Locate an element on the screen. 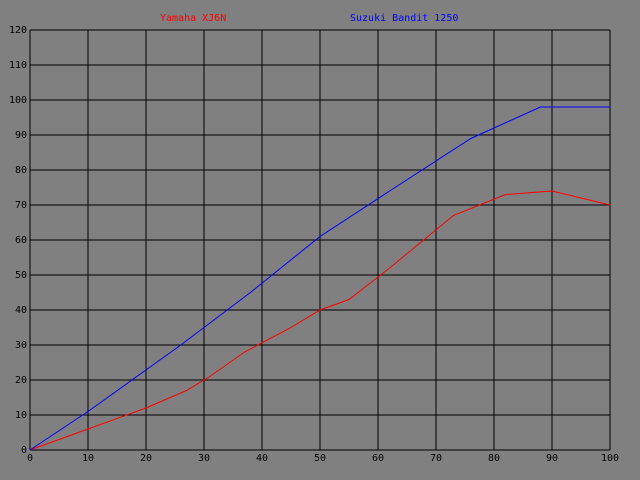 The image size is (640, 480). y-tick-label: 100 is located at coordinates (18, 100).